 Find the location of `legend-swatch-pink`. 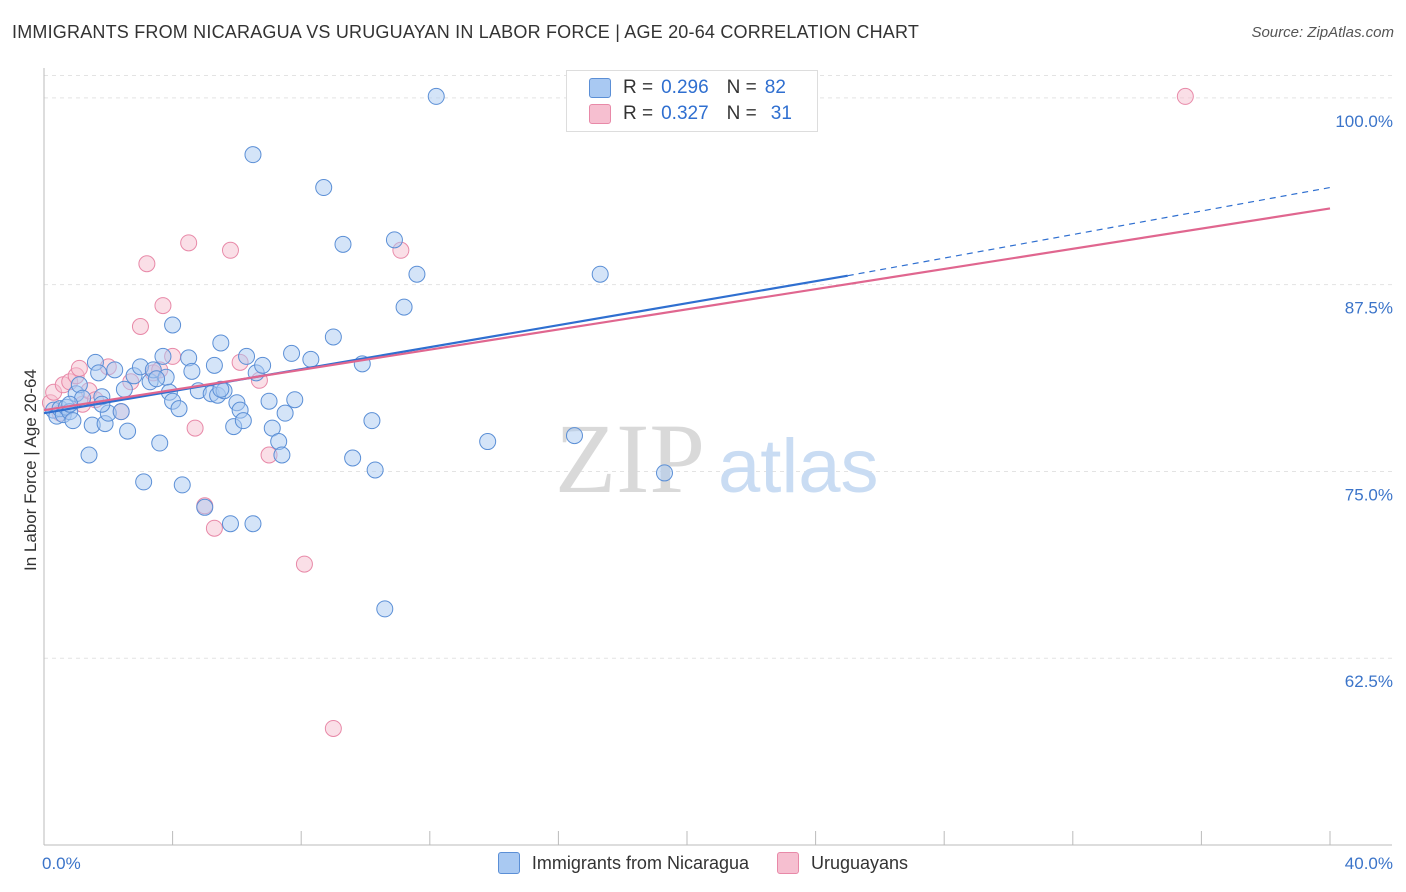

legend-swatch-pink is located at coordinates (600, 114).